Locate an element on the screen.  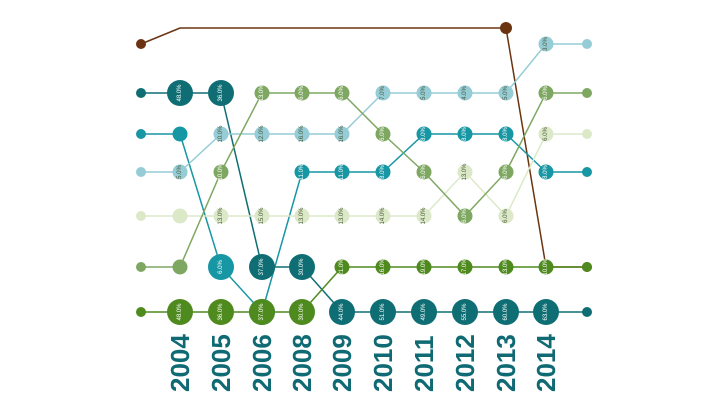
data-label: 49.0% is located at coordinates (424, 312).